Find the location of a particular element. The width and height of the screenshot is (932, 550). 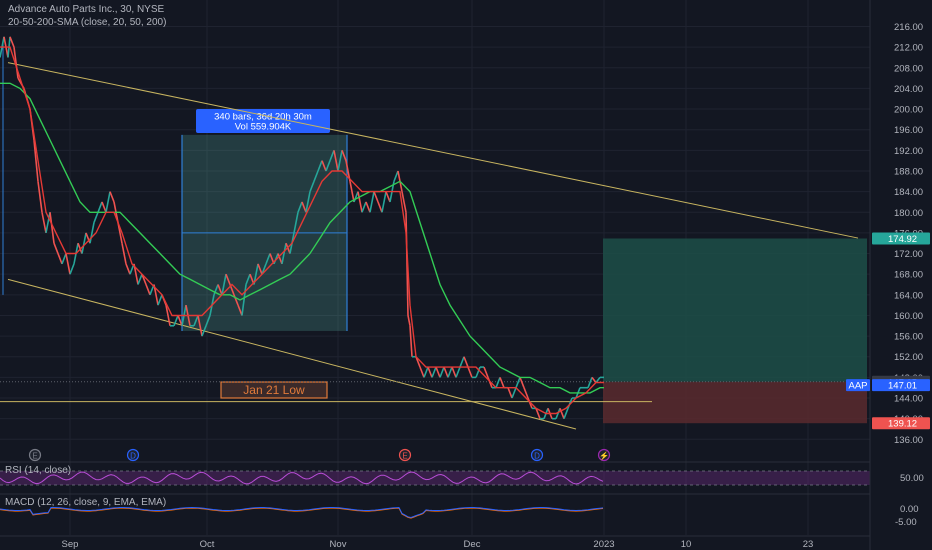

measure-label-volume: Vol 559.904K is located at coordinates (263, 127).